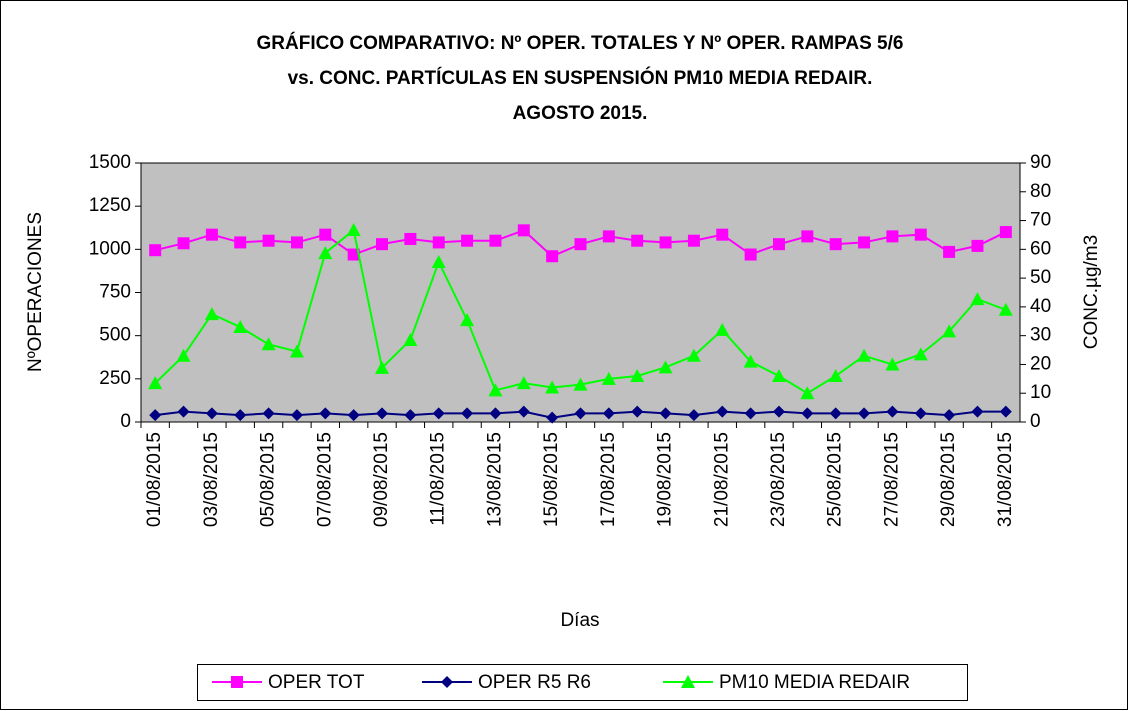  Describe the element at coordinates (835, 479) in the screenshot. I see `x-tick-label: 25/08/2015` at that location.